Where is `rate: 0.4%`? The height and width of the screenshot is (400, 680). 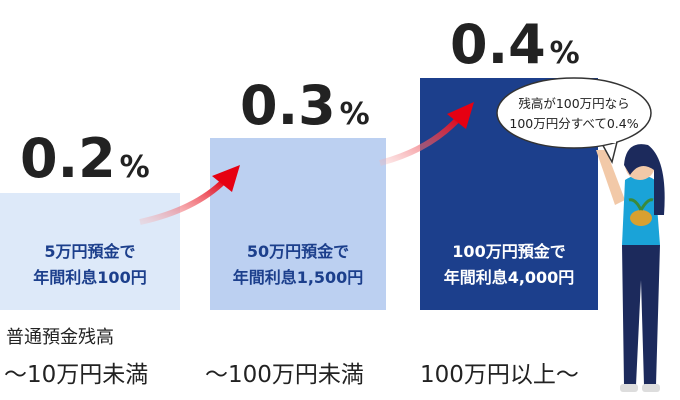 rate: 0.4% is located at coordinates (515, 44).